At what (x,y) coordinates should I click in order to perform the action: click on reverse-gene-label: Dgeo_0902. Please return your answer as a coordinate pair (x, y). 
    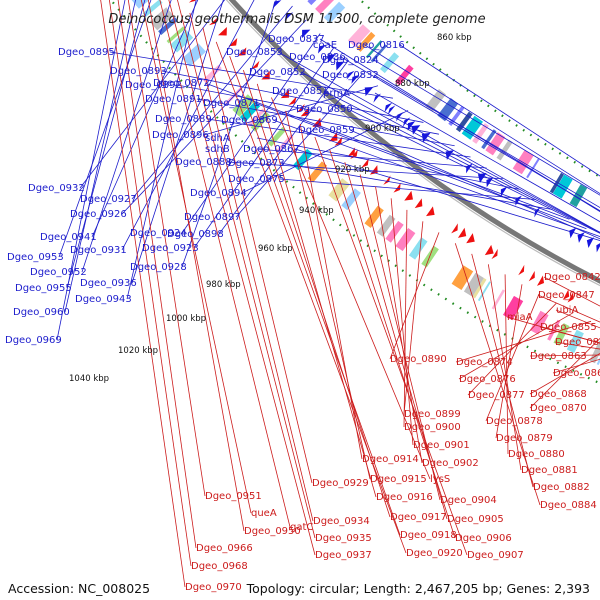
    Looking at the image, I should click on (450, 463).